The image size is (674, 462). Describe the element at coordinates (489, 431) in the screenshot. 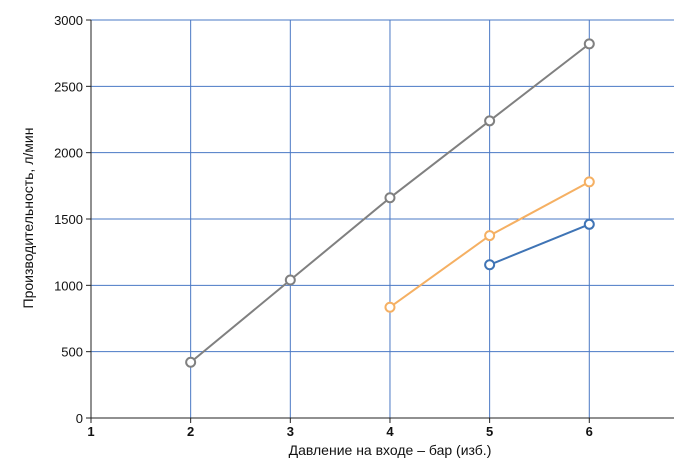

I see `x-tick-label: 5` at that location.